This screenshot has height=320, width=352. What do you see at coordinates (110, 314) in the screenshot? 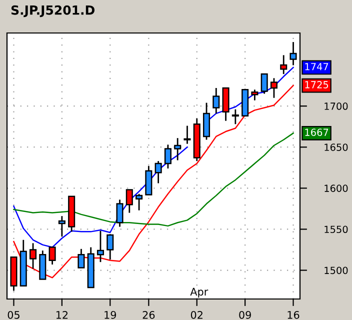
I see `x-tick-label: 19` at bounding box center [110, 314].